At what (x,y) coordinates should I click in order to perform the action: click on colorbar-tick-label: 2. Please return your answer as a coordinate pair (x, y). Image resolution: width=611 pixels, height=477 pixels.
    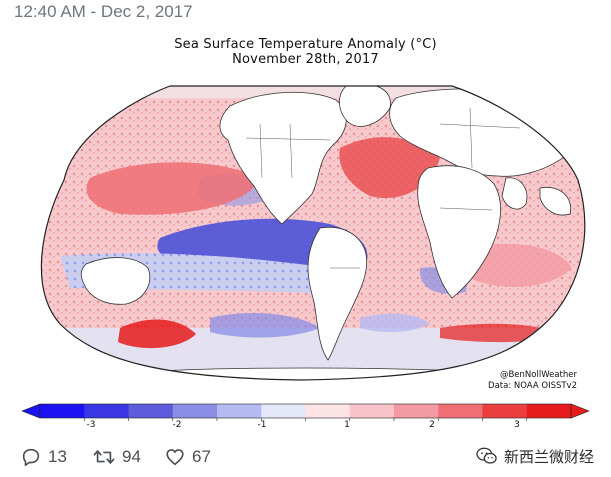
    Looking at the image, I should click on (432, 425).